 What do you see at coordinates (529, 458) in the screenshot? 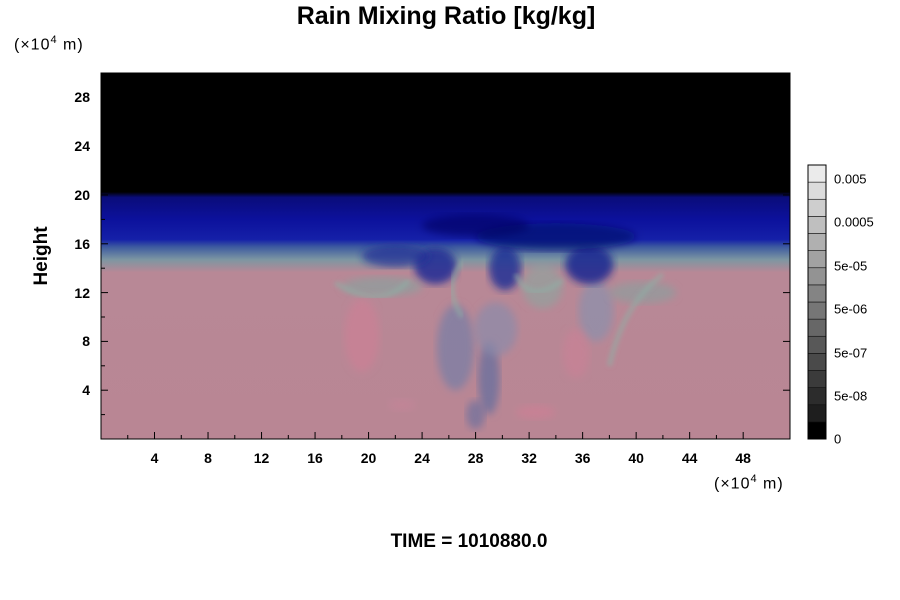
I see `x-tick-label: 32` at bounding box center [529, 458].